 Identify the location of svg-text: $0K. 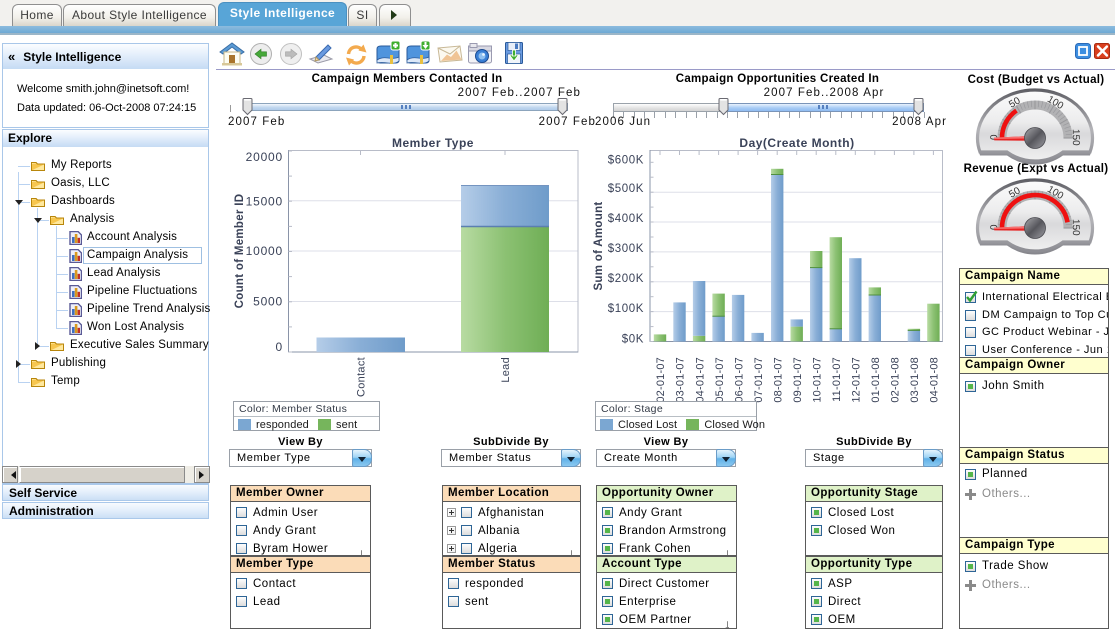
(633, 340).